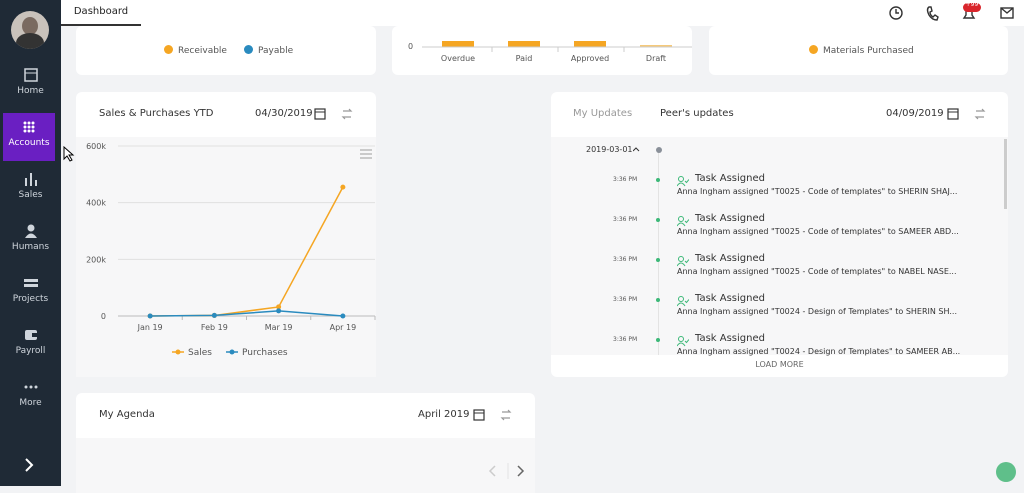 Image resolution: width=1024 pixels, height=493 pixels. Describe the element at coordinates (30, 30) in the screenshot. I see `avatar` at that location.